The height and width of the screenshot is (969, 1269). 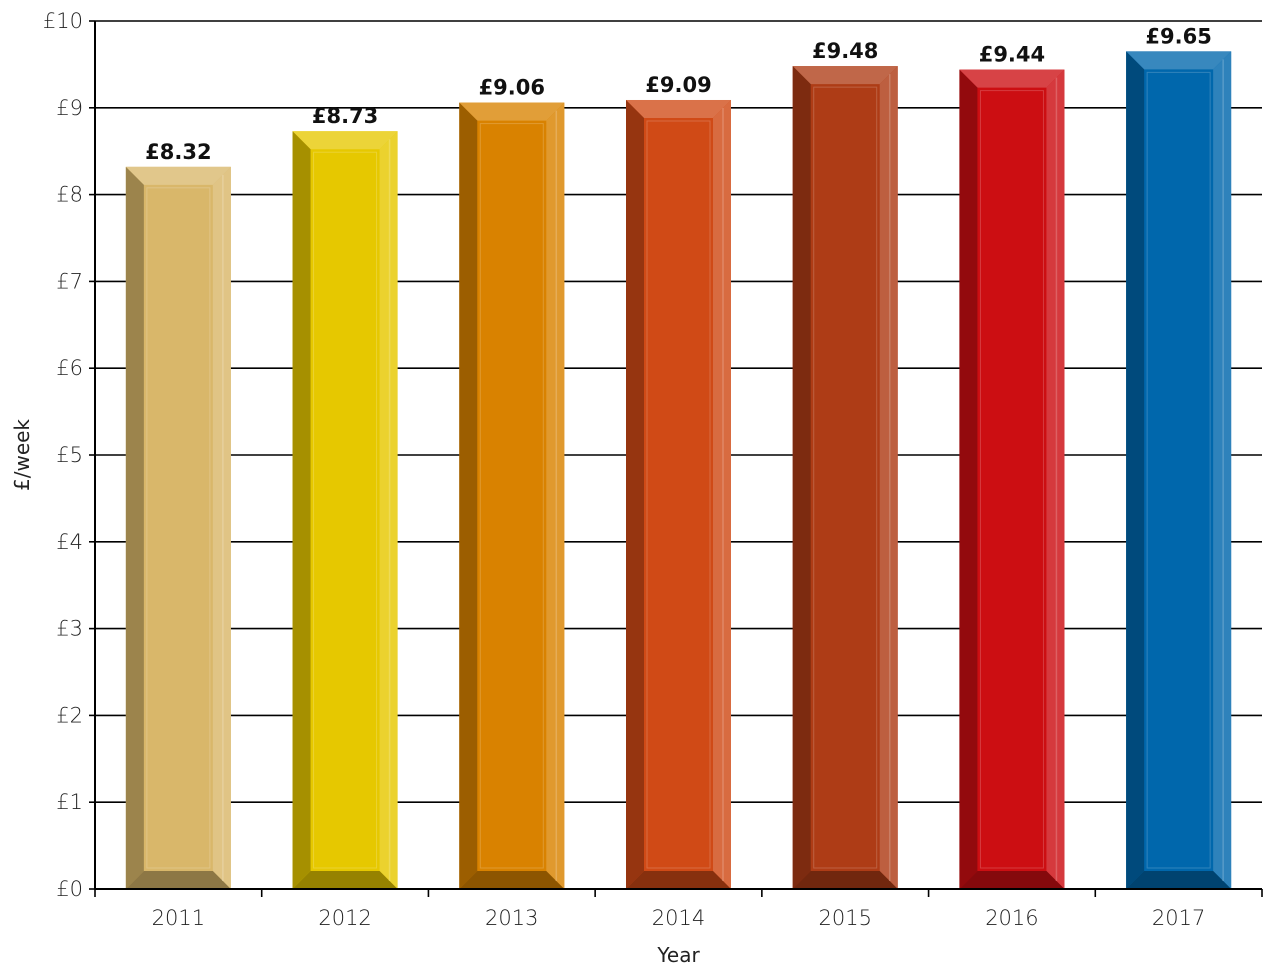 What do you see at coordinates (511, 918) in the screenshot?
I see `x-tick-label: 2013` at bounding box center [511, 918].